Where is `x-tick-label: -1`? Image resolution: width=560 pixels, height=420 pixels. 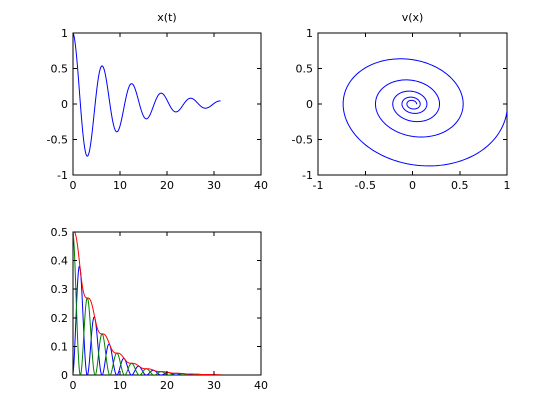
x-tick-label: -1 is located at coordinates (318, 185).